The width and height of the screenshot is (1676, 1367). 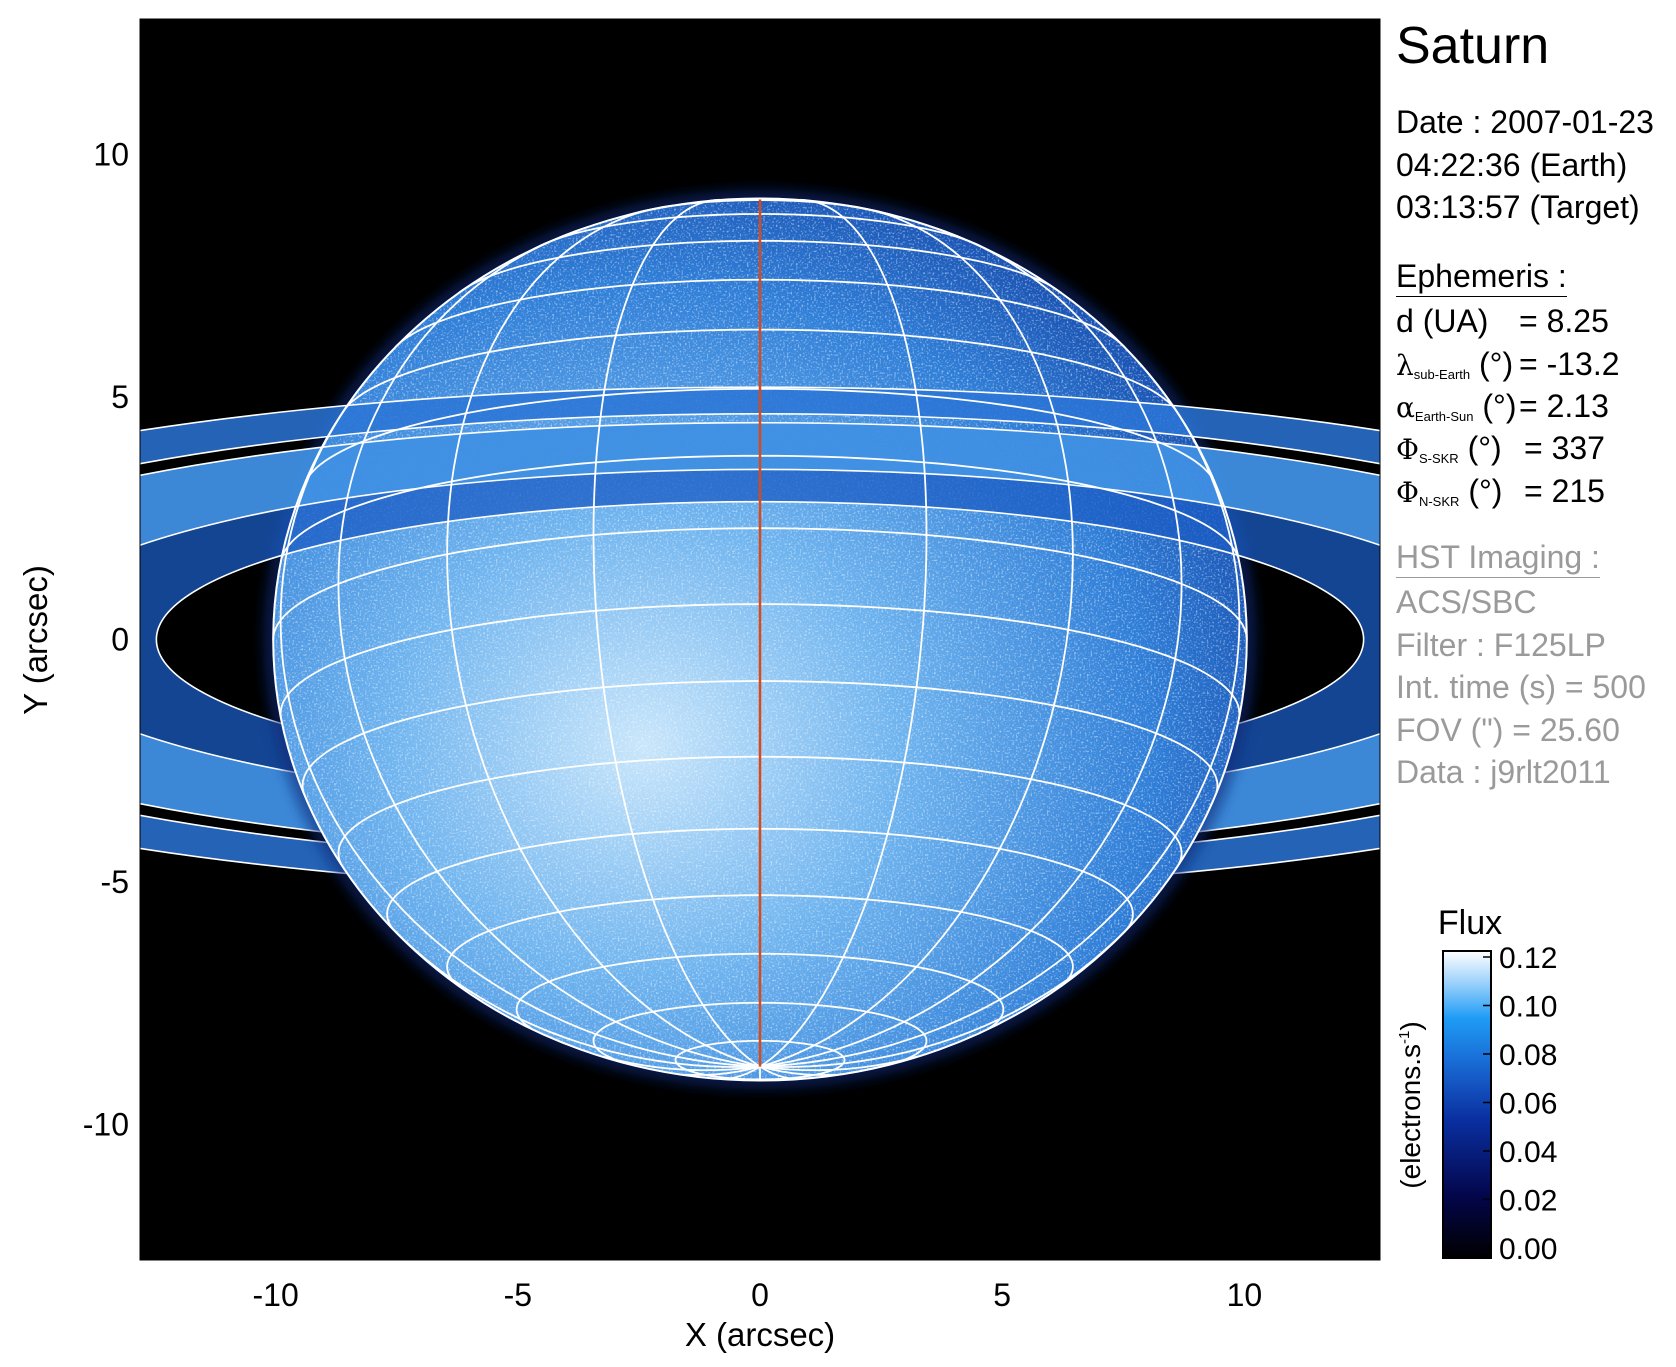 What do you see at coordinates (1528, 1152) in the screenshot?
I see `colorbar-tick-label: 0.04` at bounding box center [1528, 1152].